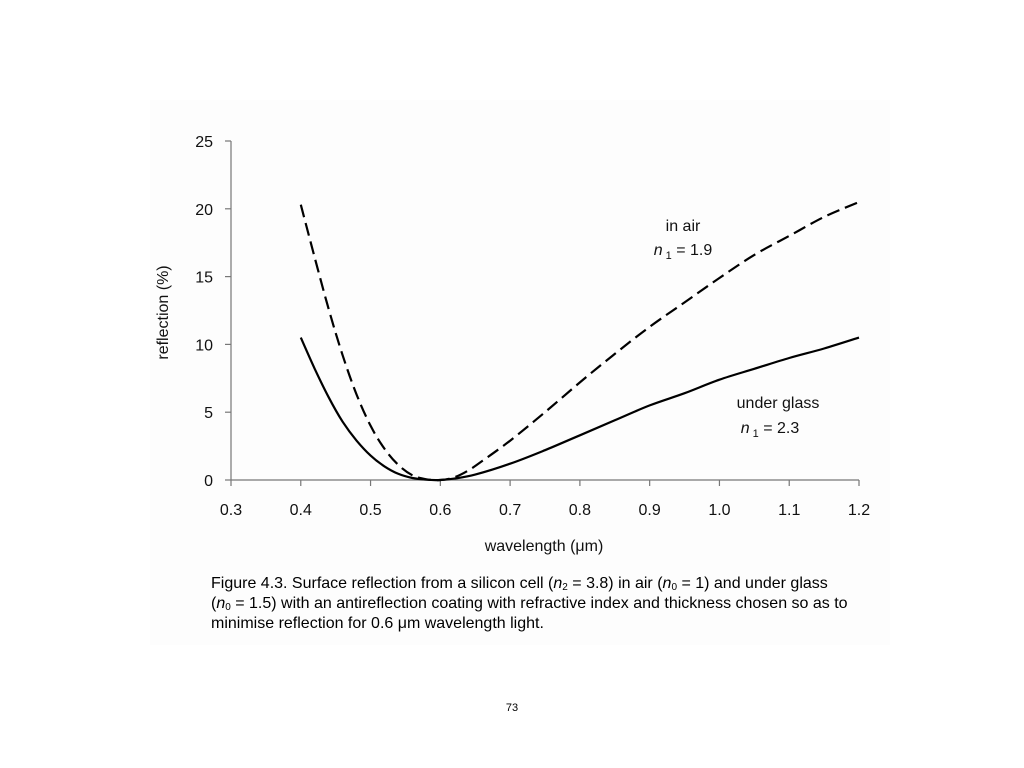 The width and height of the screenshot is (1024, 768). Describe the element at coordinates (658, 250) in the screenshot. I see `in-air-index-var: n` at that location.